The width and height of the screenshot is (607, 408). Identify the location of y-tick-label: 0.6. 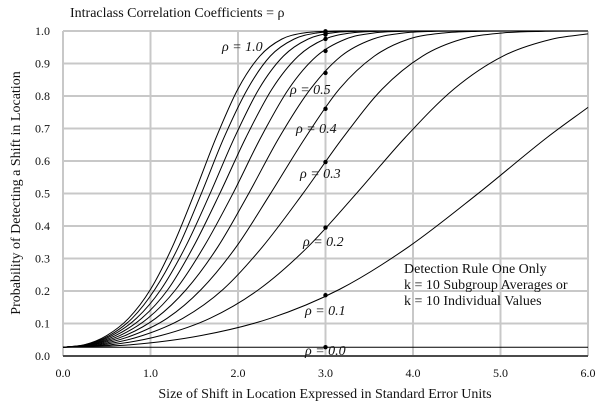
(42, 161).